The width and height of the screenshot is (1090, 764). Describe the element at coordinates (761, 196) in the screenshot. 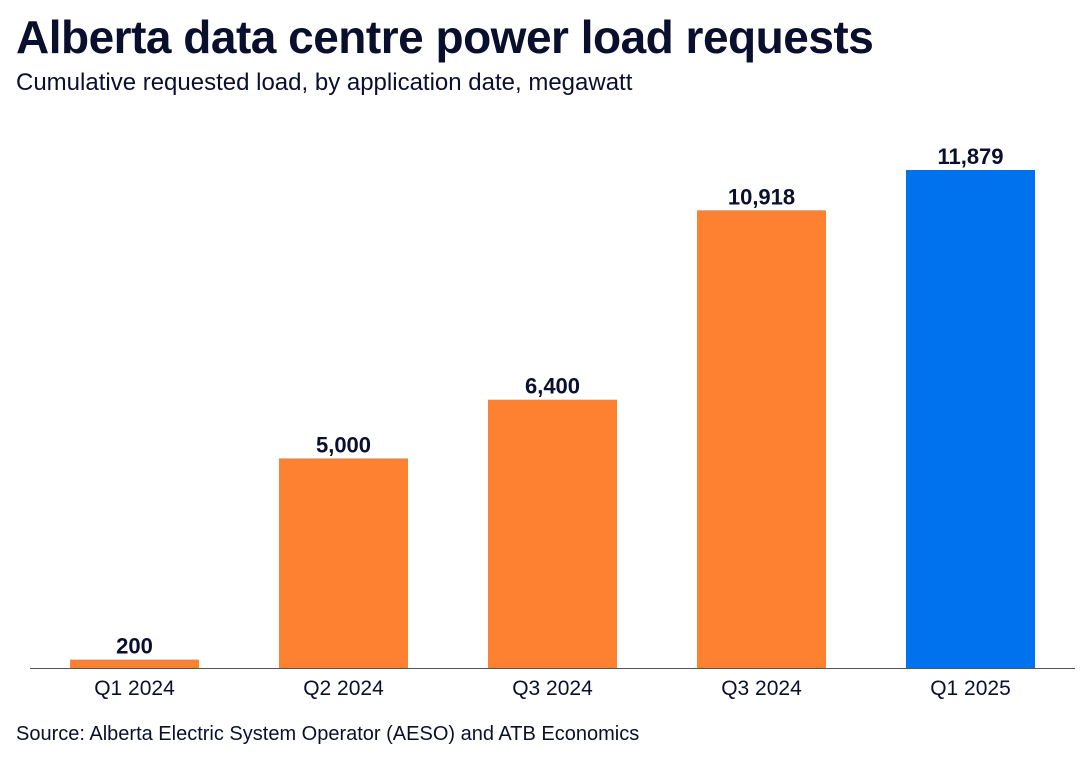

I see `value-label-4: 10,918` at that location.